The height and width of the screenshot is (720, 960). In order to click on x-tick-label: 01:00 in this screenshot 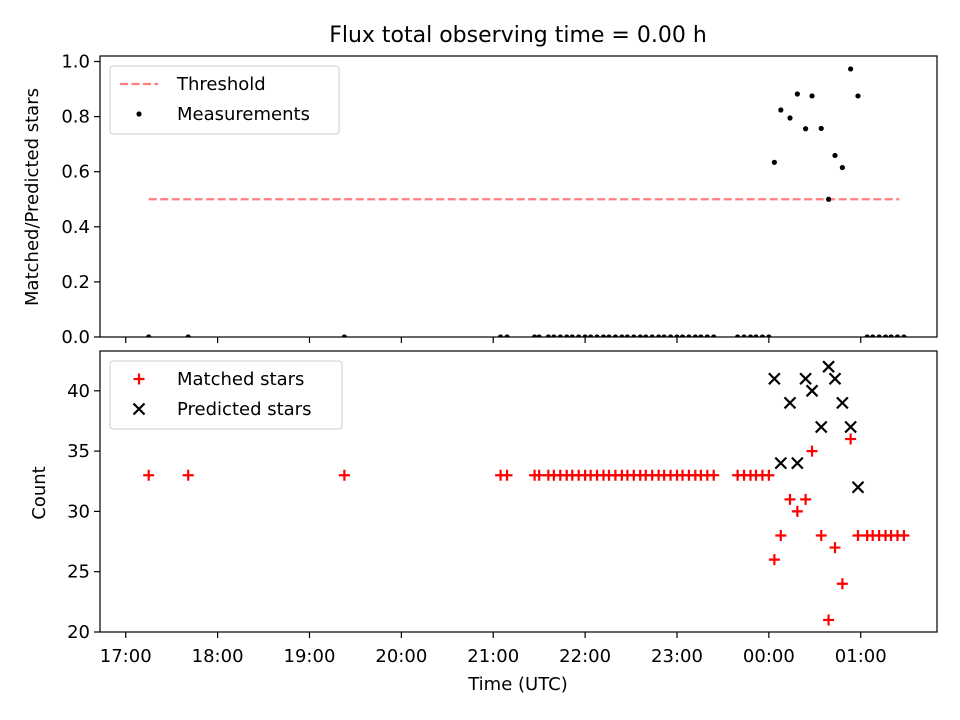, I will do `click(861, 656)`.